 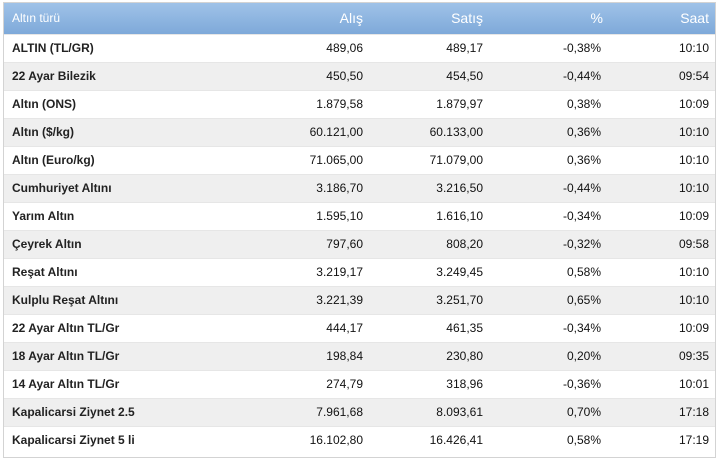 I want to click on time-cell: 17:18, so click(x=663, y=411).